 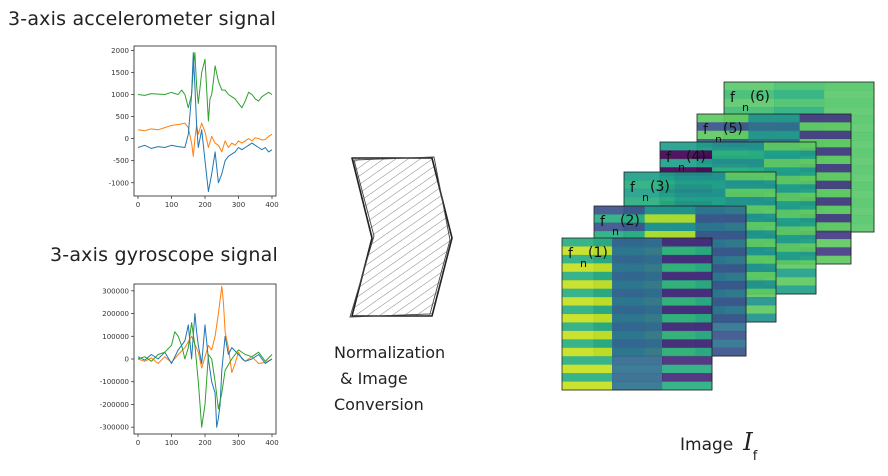 I want to click on image-label: Image If, so click(x=718, y=446).